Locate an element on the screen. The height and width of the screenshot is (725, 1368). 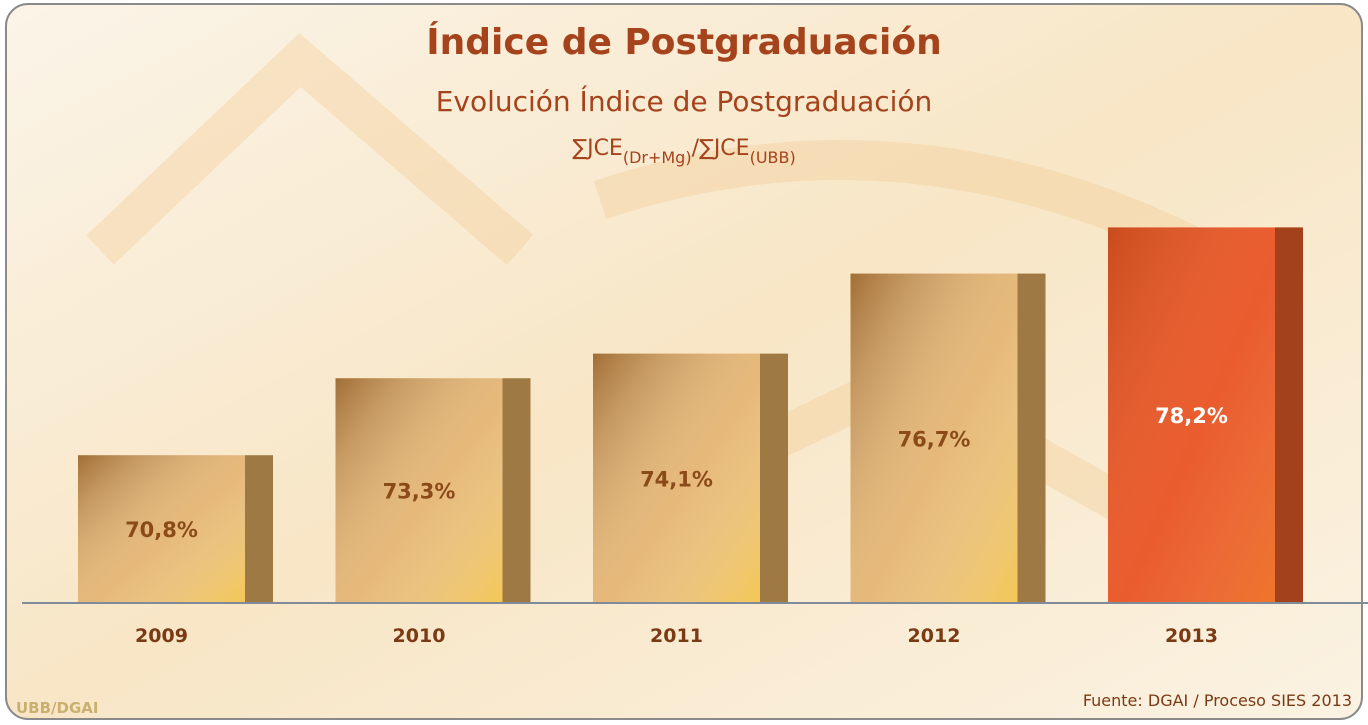
formula-part: /∑JCE is located at coordinates (721, 148).